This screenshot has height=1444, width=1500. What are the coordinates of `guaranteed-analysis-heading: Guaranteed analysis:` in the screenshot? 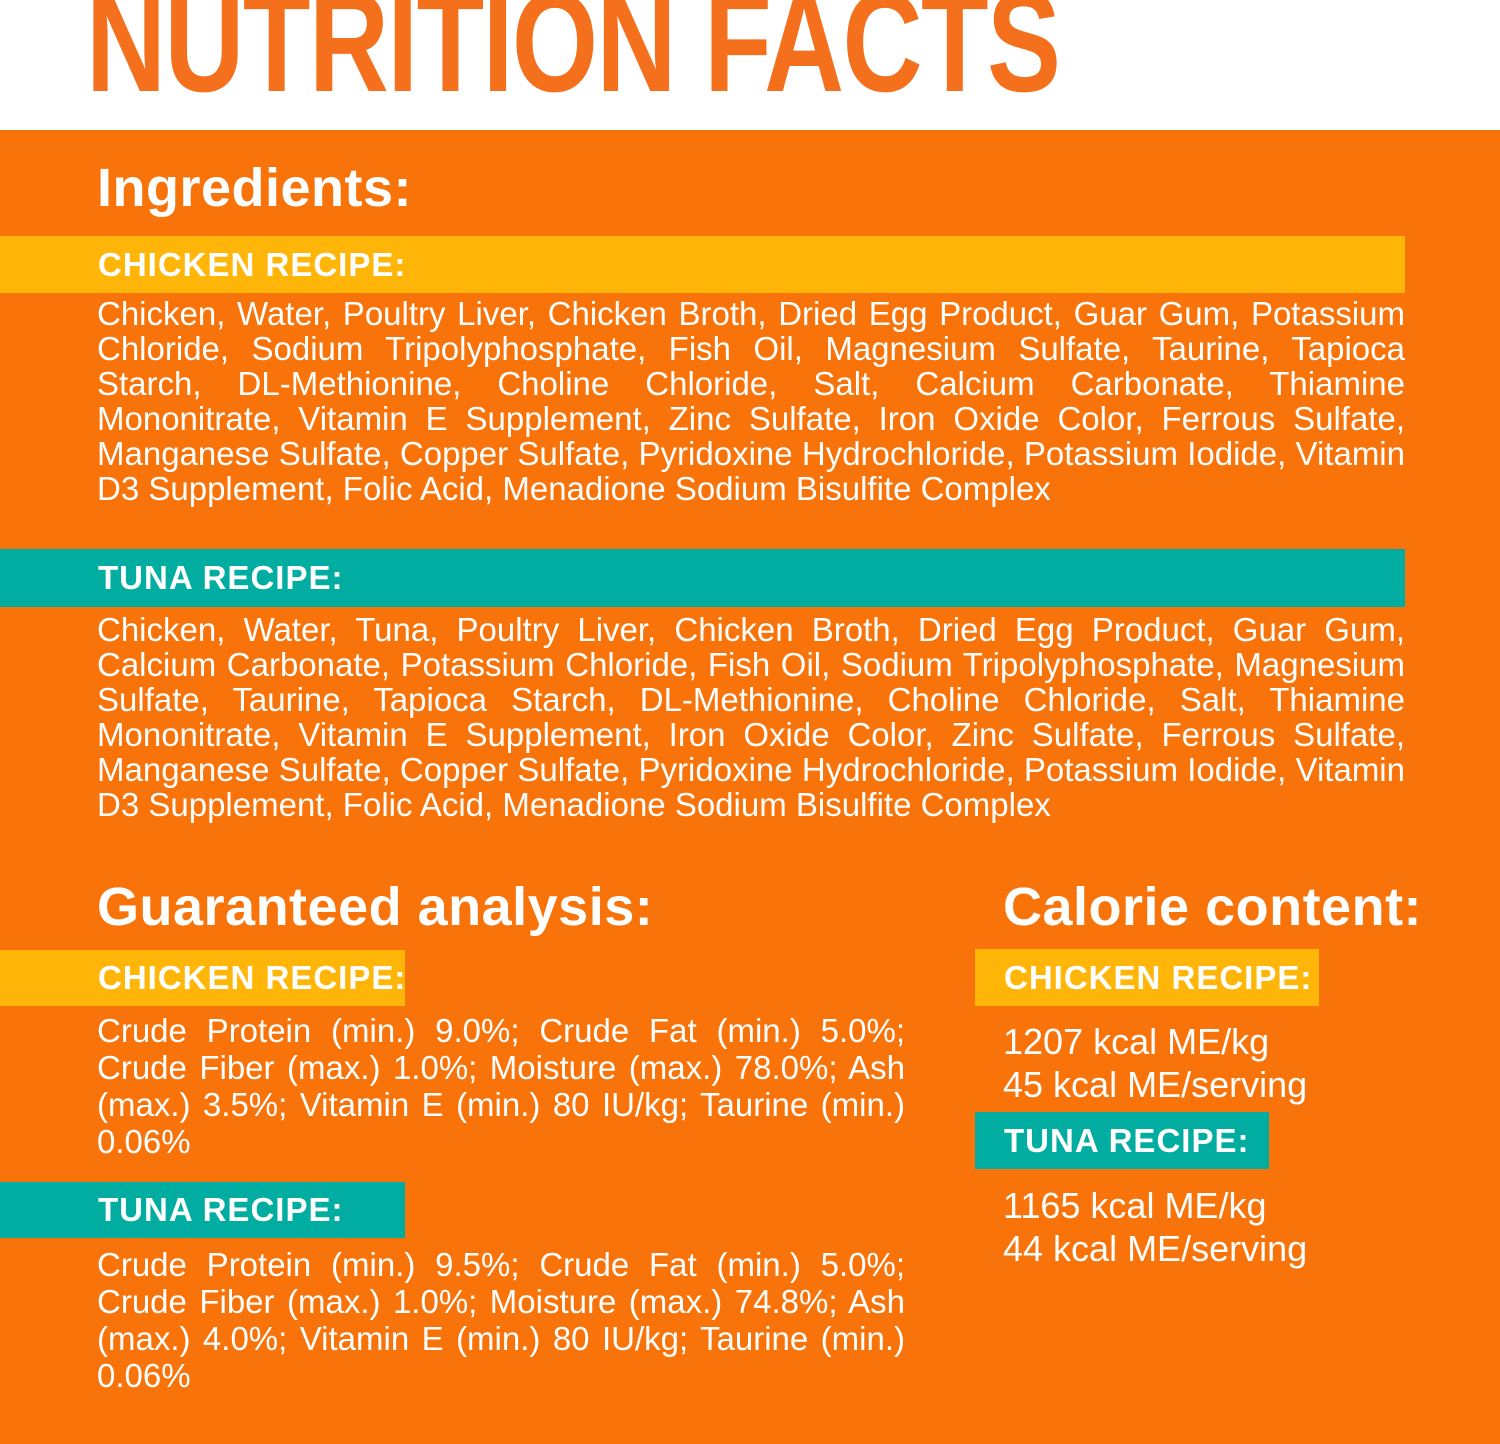 It's located at (375, 907).